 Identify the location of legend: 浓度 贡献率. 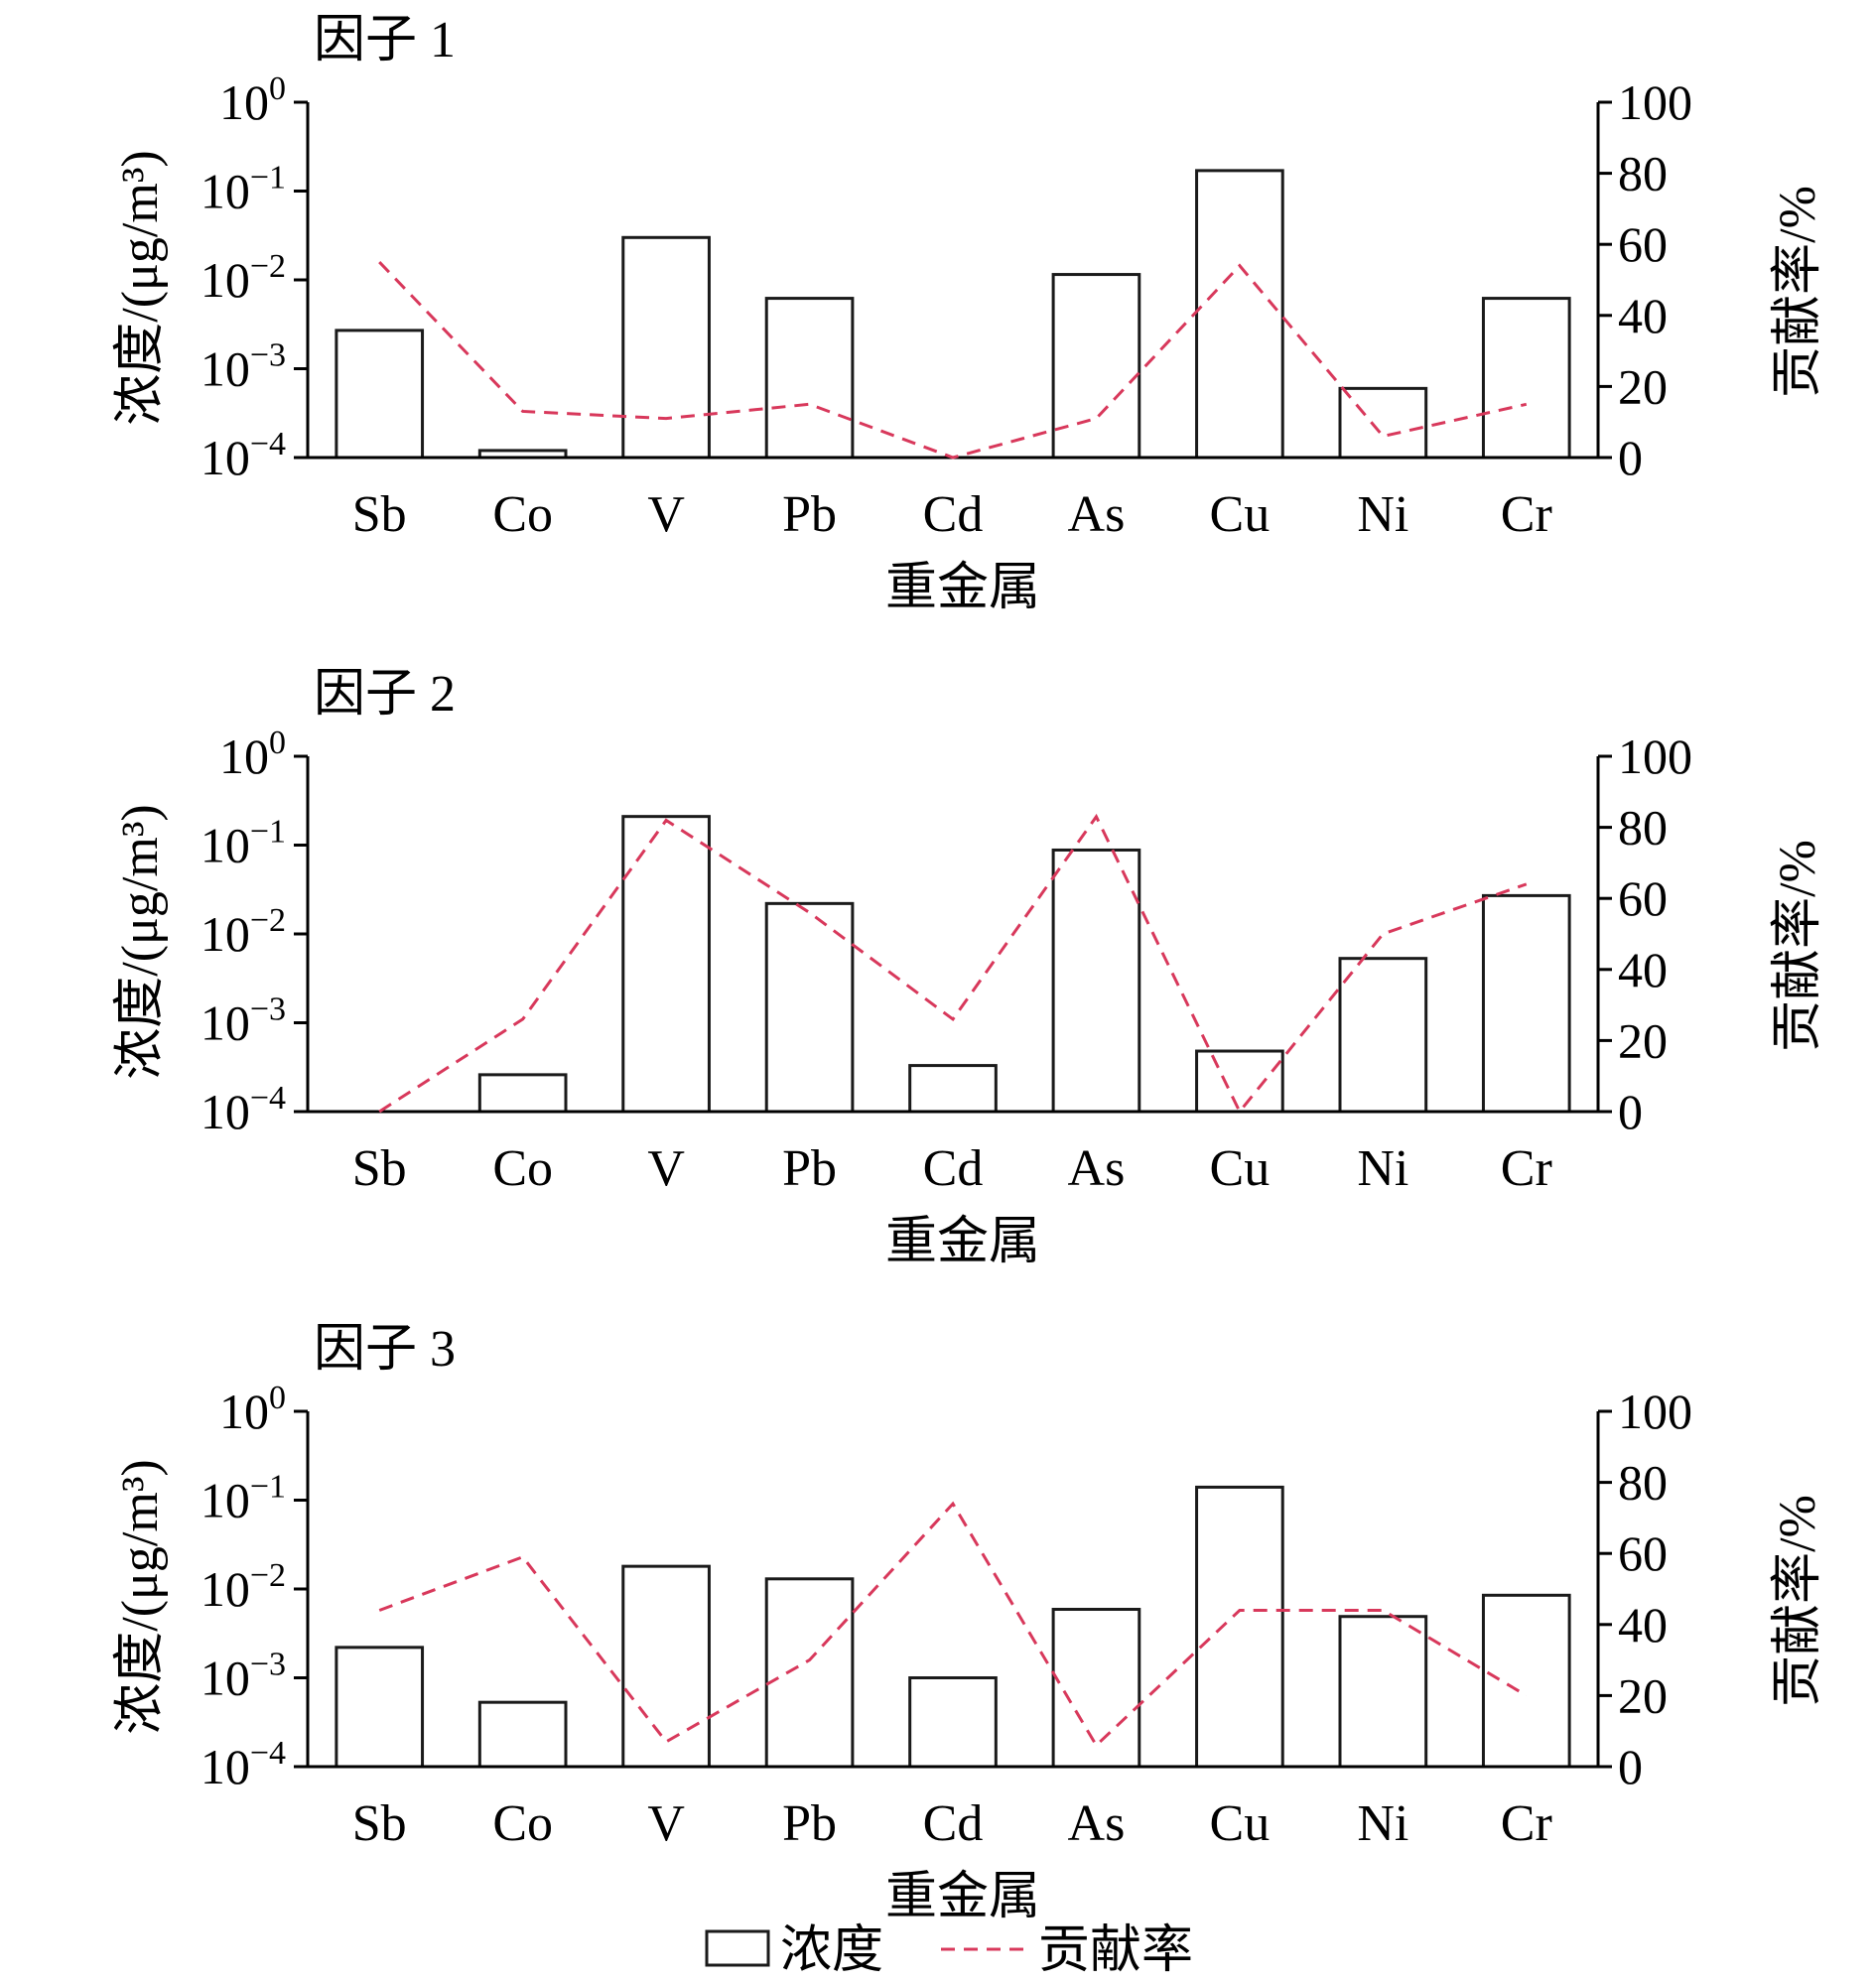
(949, 1951).